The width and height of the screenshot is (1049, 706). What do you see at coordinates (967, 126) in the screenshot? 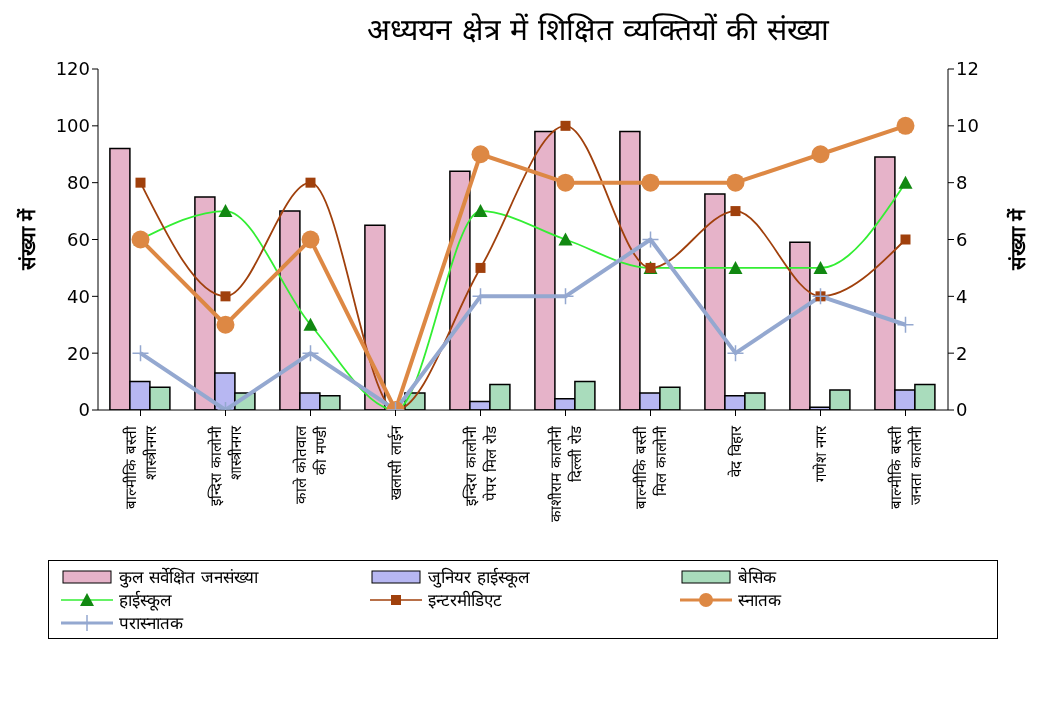
I see `y2-tick-label: 10` at bounding box center [967, 126].